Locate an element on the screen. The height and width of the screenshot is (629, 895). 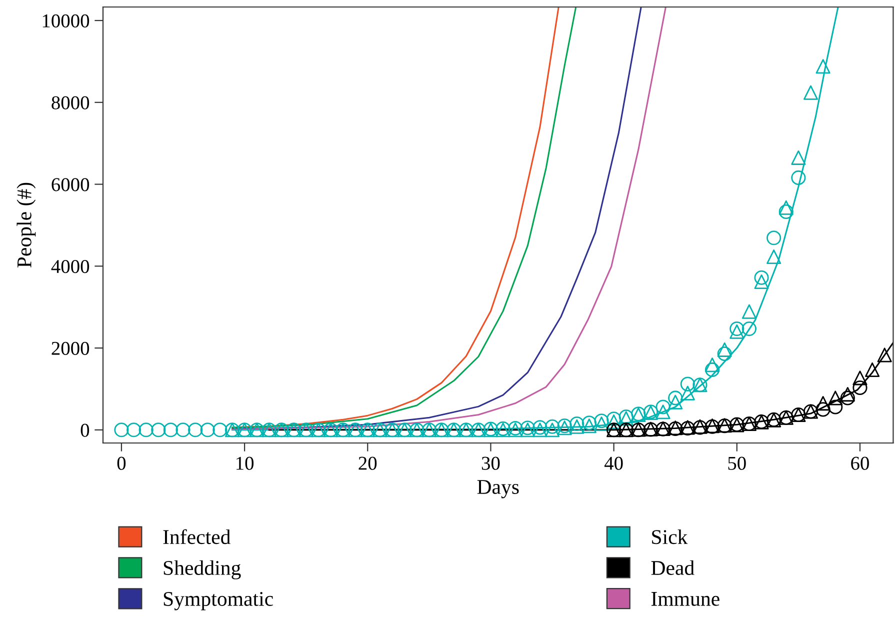
y-tick-label: 2000 is located at coordinates (71, 348).